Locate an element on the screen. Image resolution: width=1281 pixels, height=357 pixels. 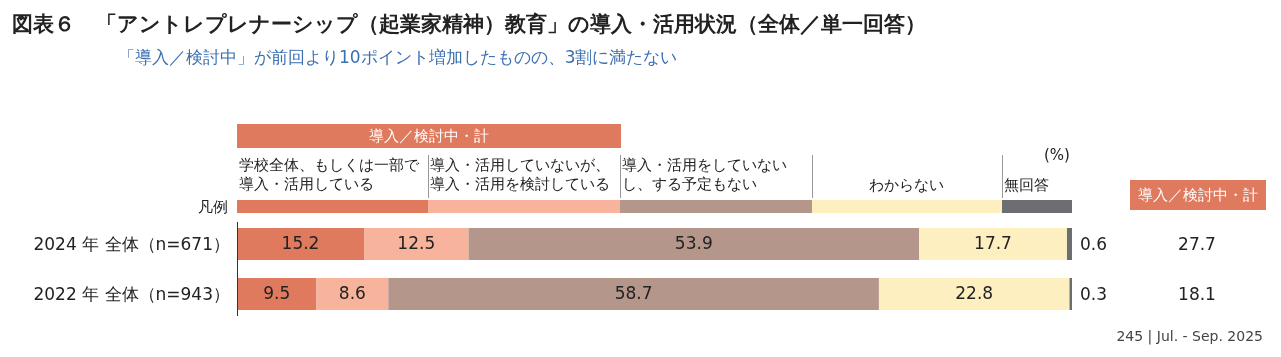
data-label: 12.5 is located at coordinates (416, 243).